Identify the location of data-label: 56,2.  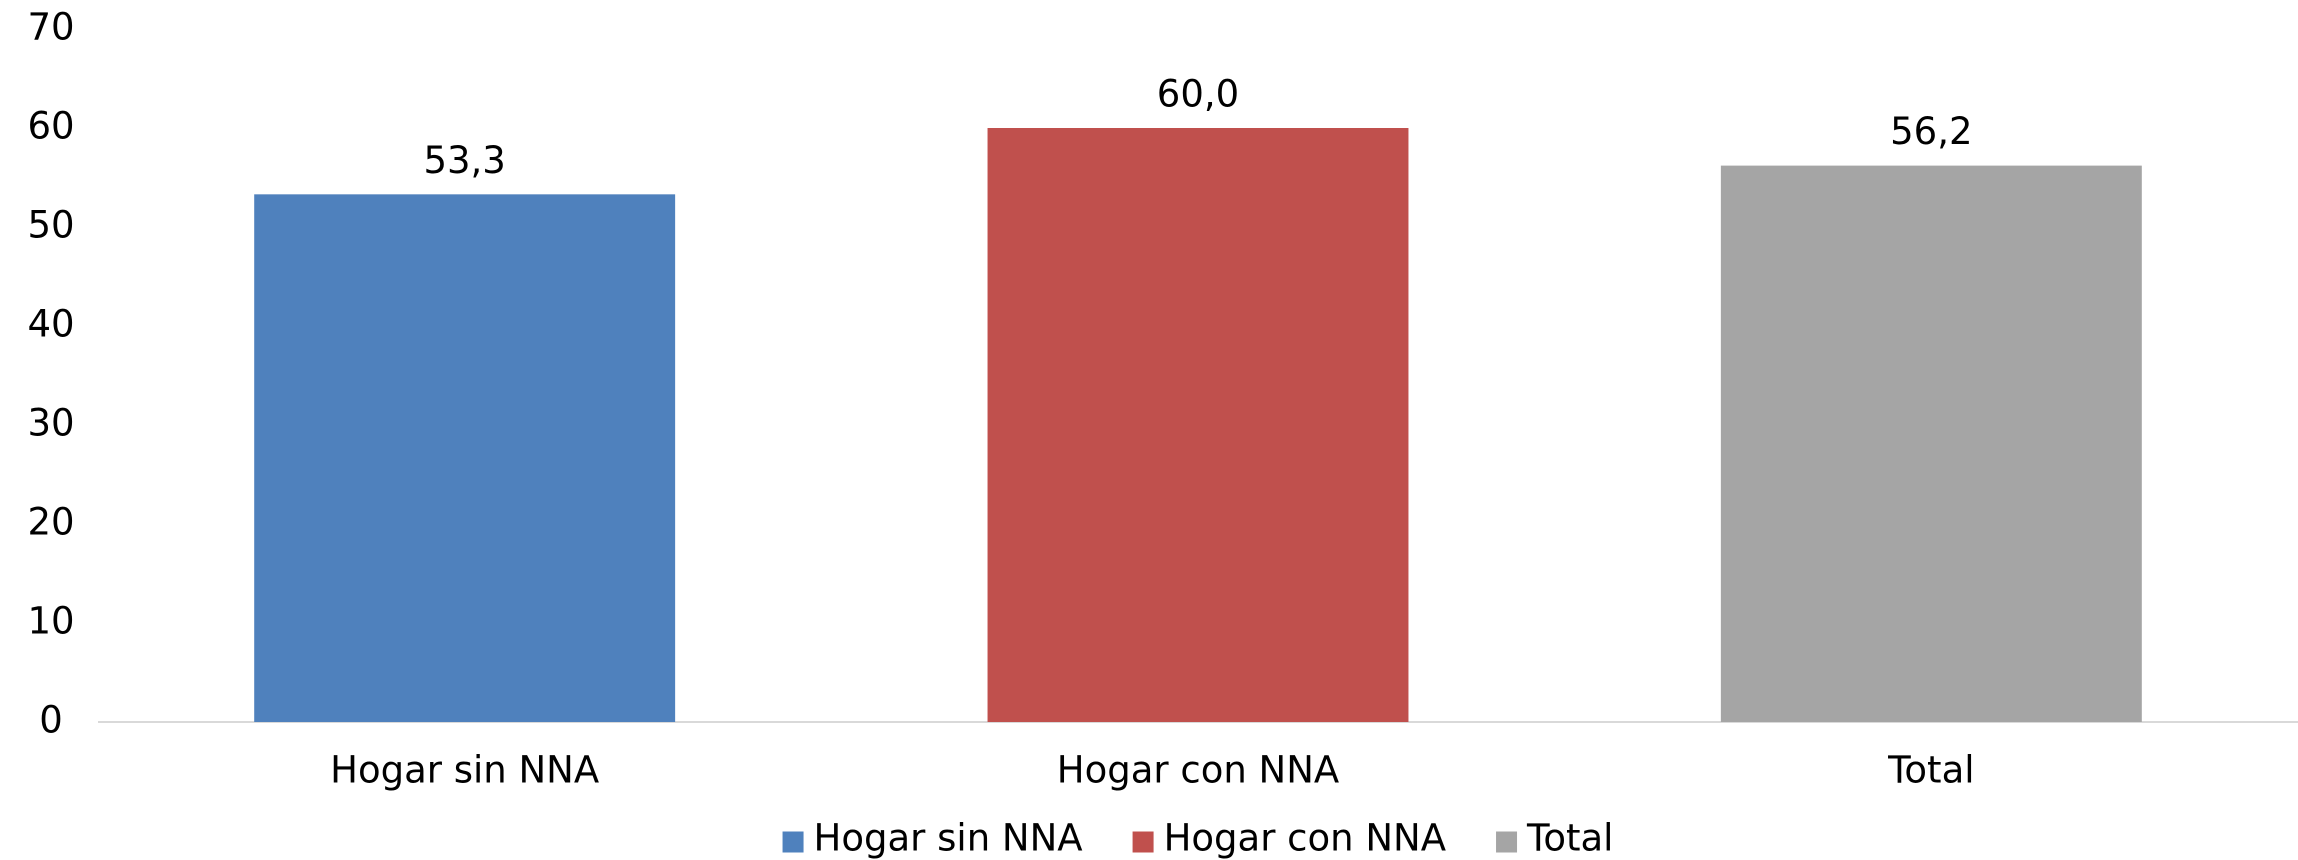
(1931, 131).